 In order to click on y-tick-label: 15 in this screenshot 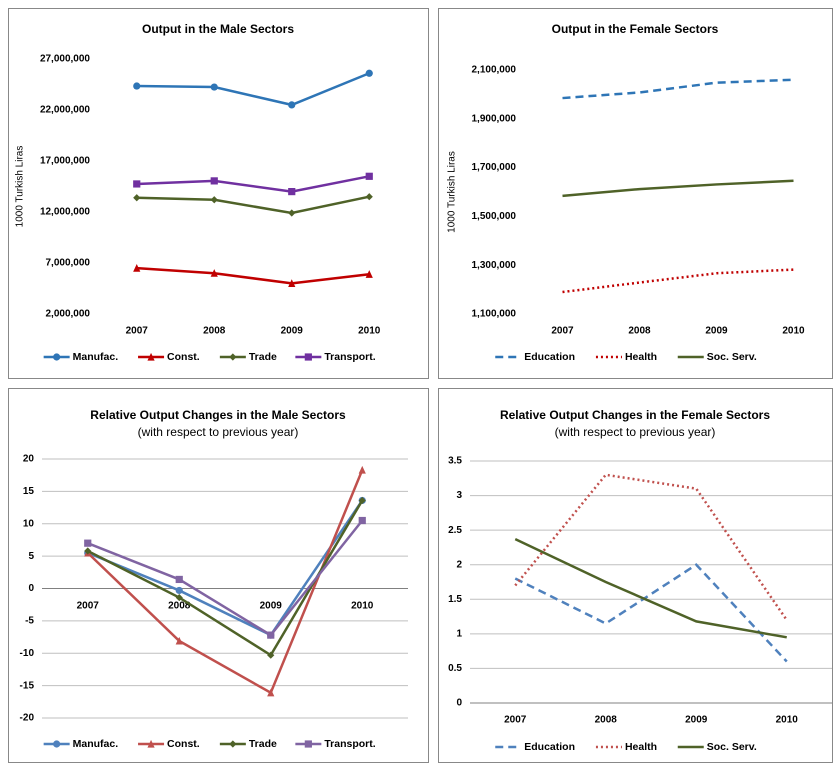, I will do `click(29, 491)`.